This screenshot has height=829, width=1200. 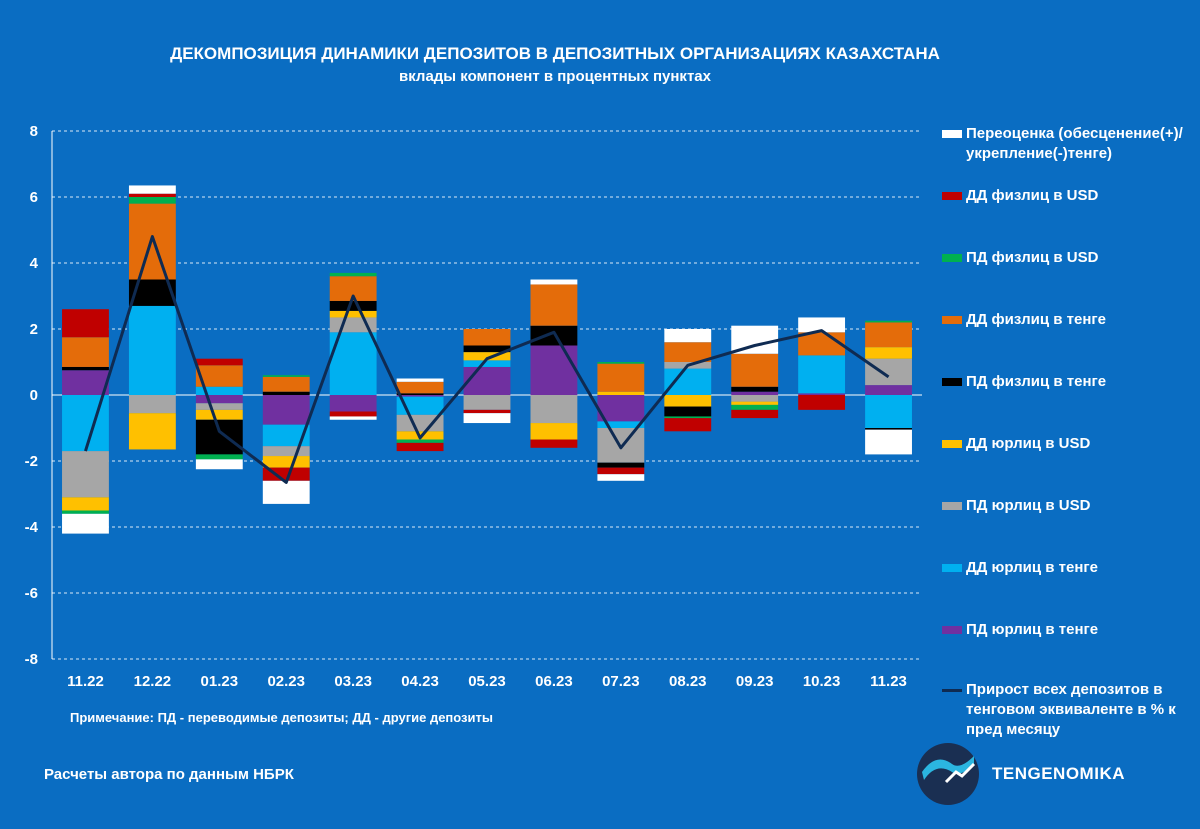 I want to click on bar-segment-06-23-s7, so click(x=554, y=443).